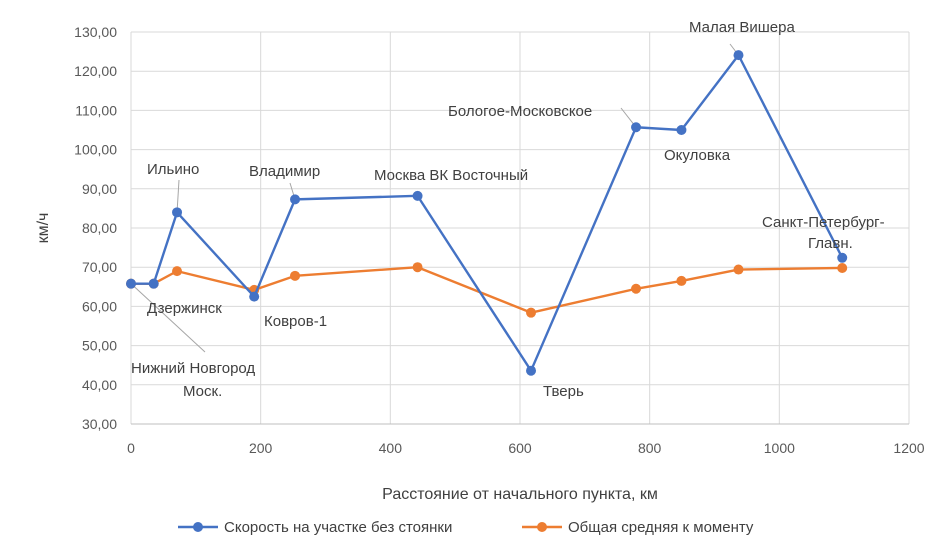 This screenshot has height=560, width=948. I want to click on y-tick-label: 120,00, so click(95, 71).